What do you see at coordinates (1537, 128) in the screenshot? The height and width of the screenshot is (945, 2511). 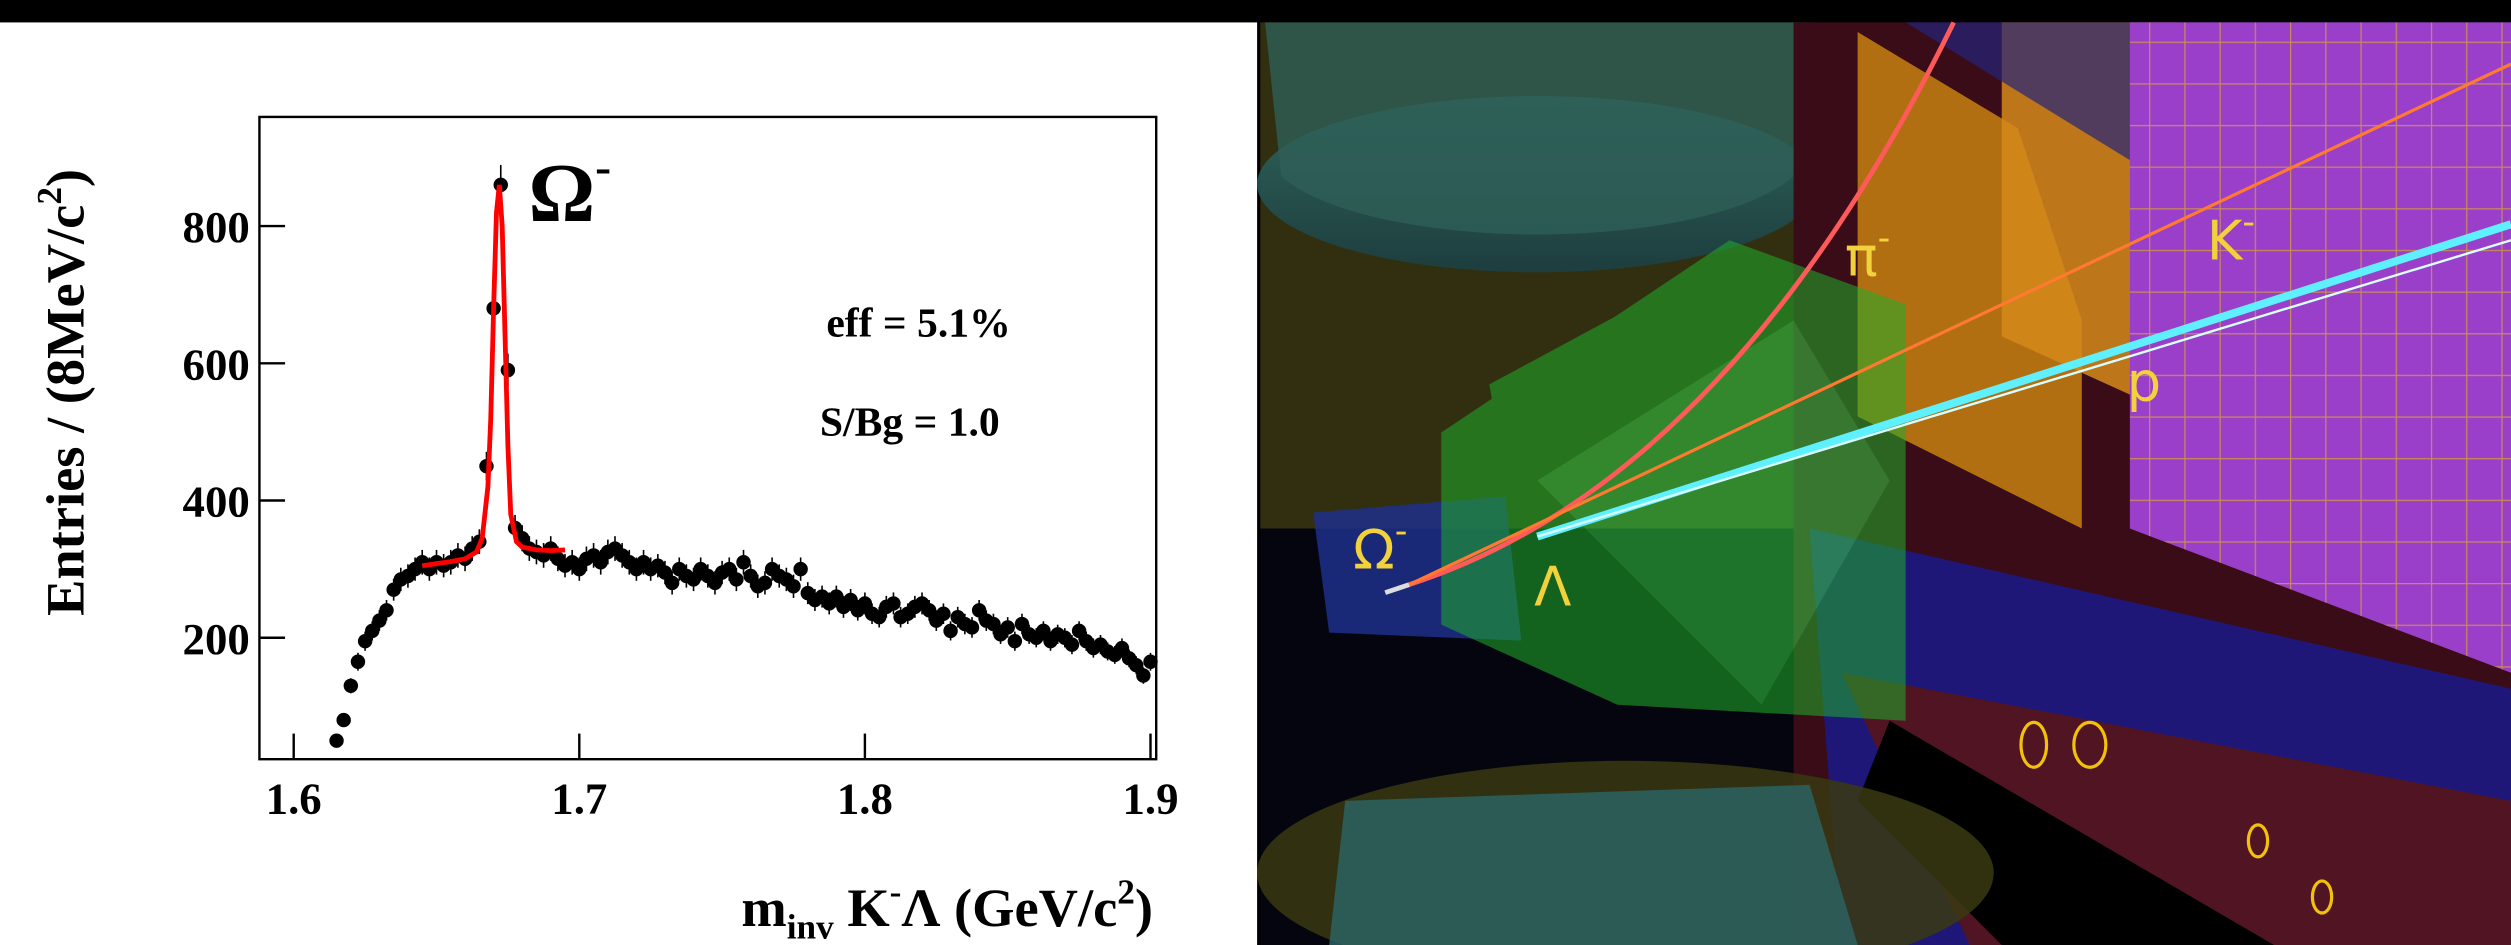 I see `cylinder-top-body` at bounding box center [1537, 128].